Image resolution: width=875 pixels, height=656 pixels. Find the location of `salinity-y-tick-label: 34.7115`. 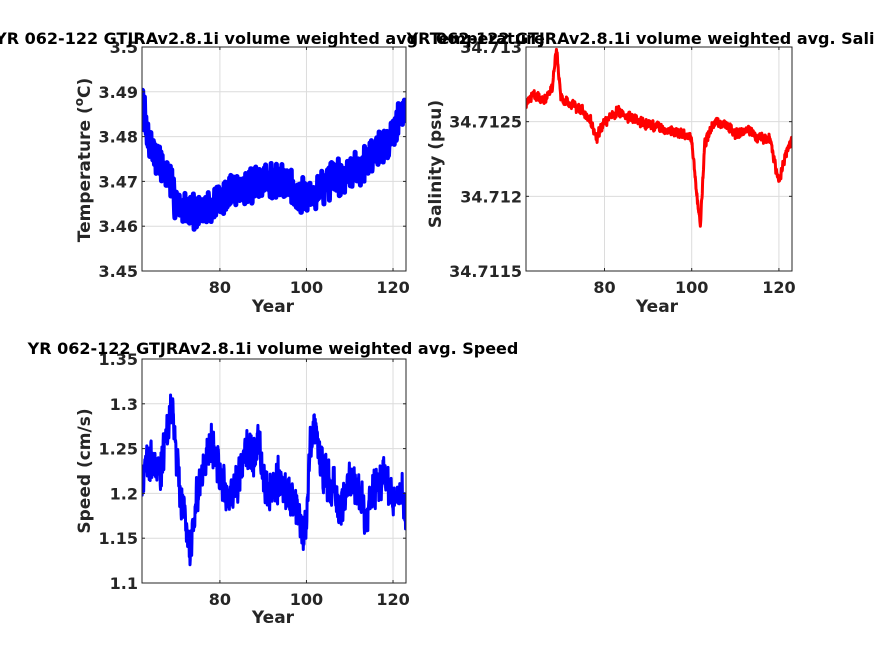

salinity-y-tick-label: 34.7115 is located at coordinates (485, 271).